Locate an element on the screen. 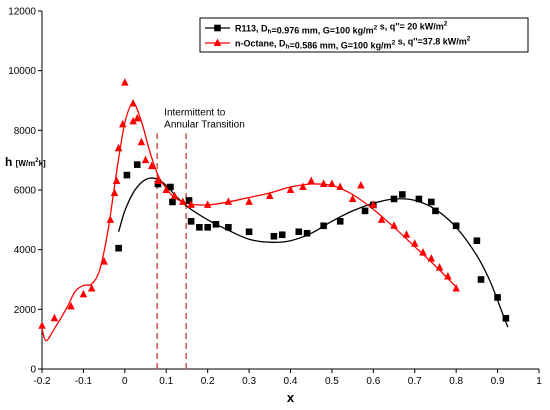 Image resolution: width=550 pixels, height=410 pixels. y-tick-label: 4000 is located at coordinates (25, 250).